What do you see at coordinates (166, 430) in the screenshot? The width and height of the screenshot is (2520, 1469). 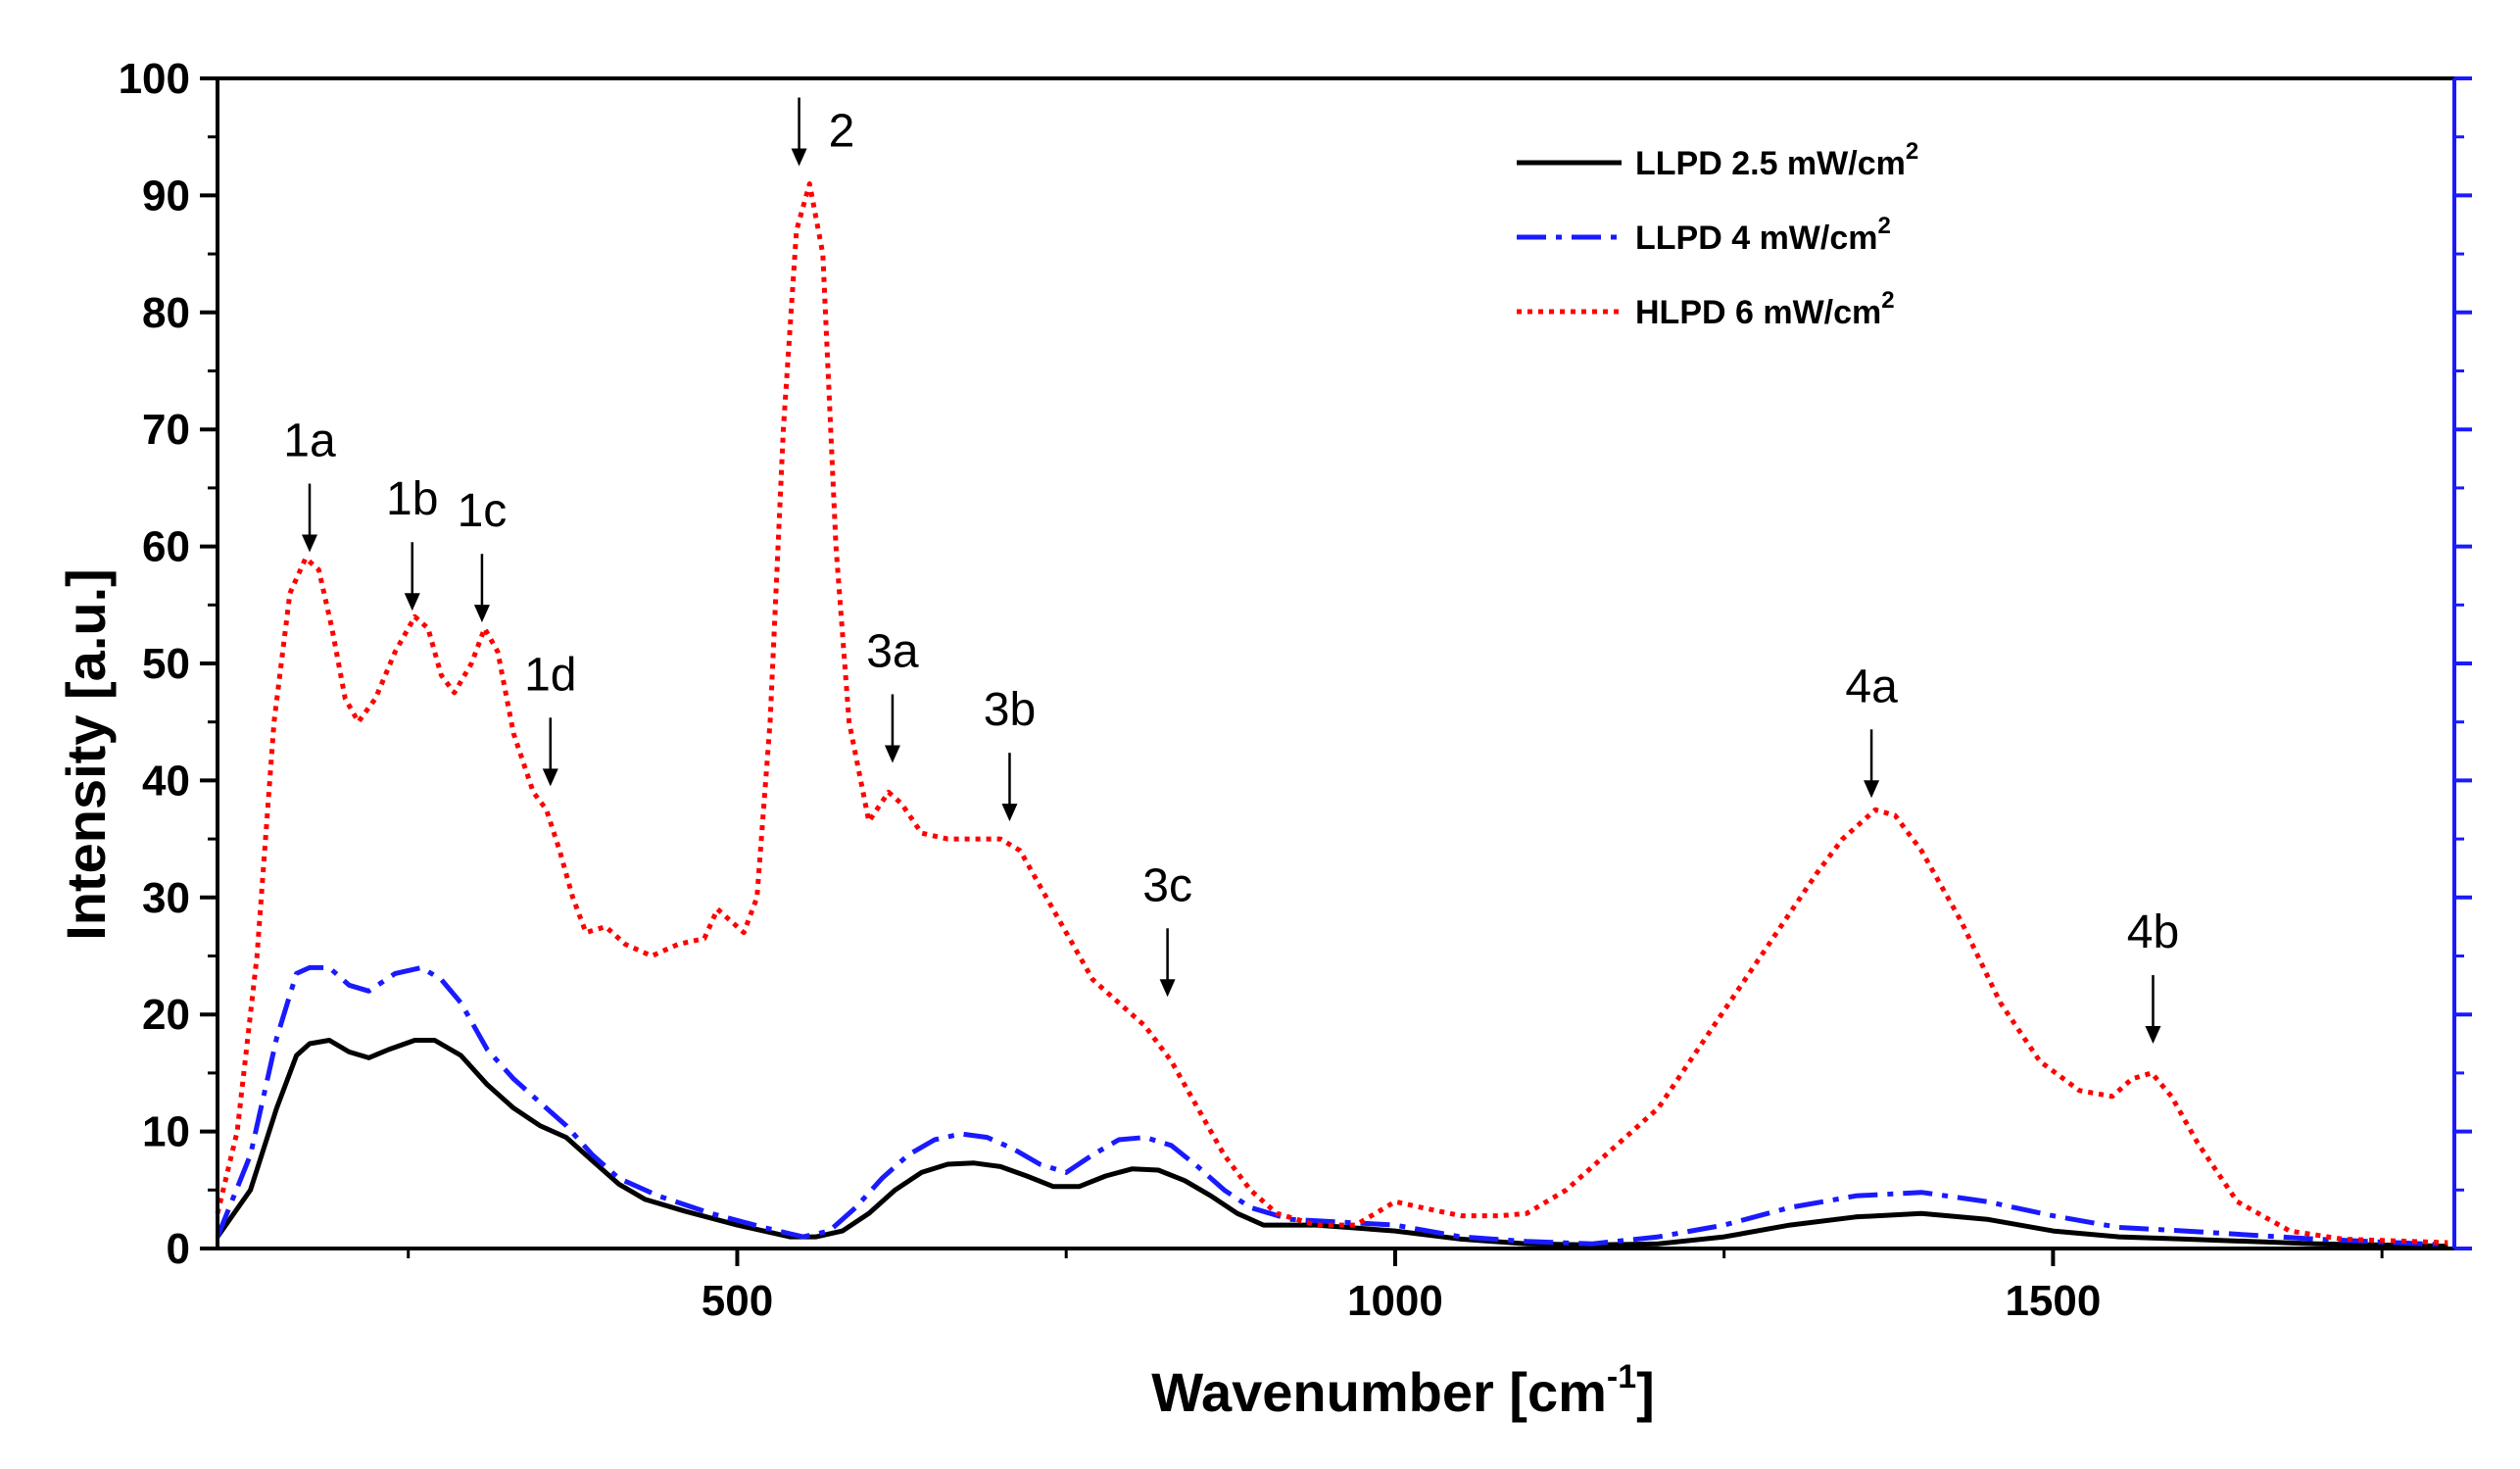 I see `y-tick-label: 70` at bounding box center [166, 430].